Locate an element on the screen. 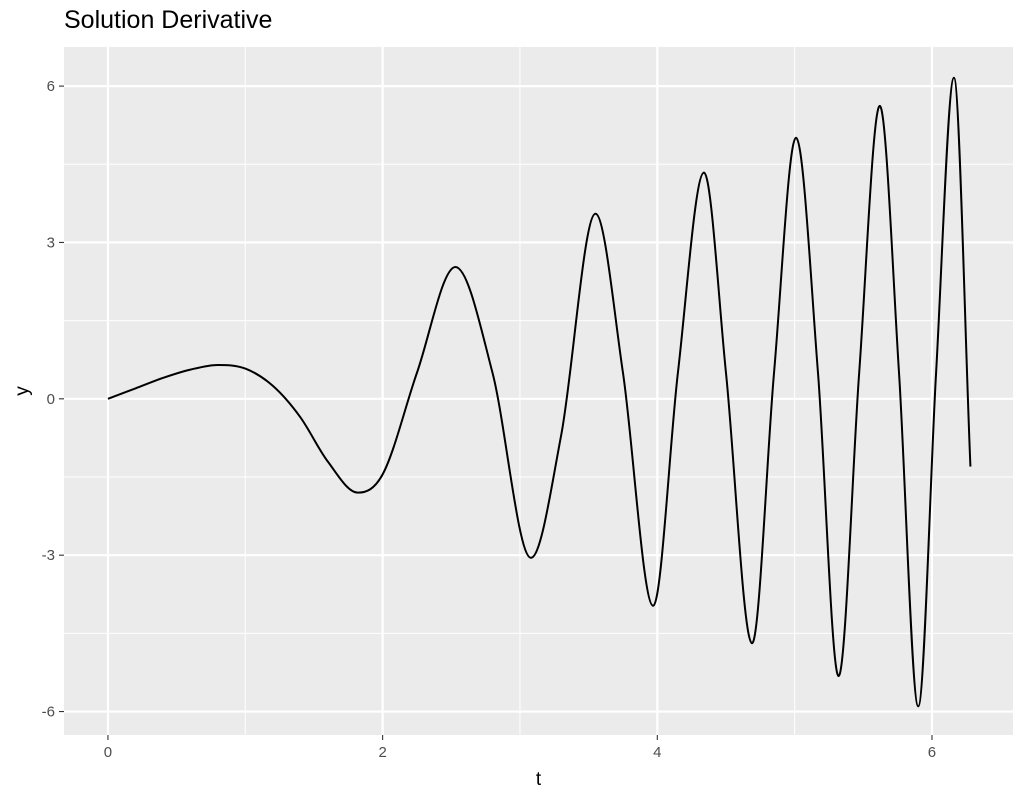 The image size is (1024, 800). y-tick-label: 6 is located at coordinates (51, 86).